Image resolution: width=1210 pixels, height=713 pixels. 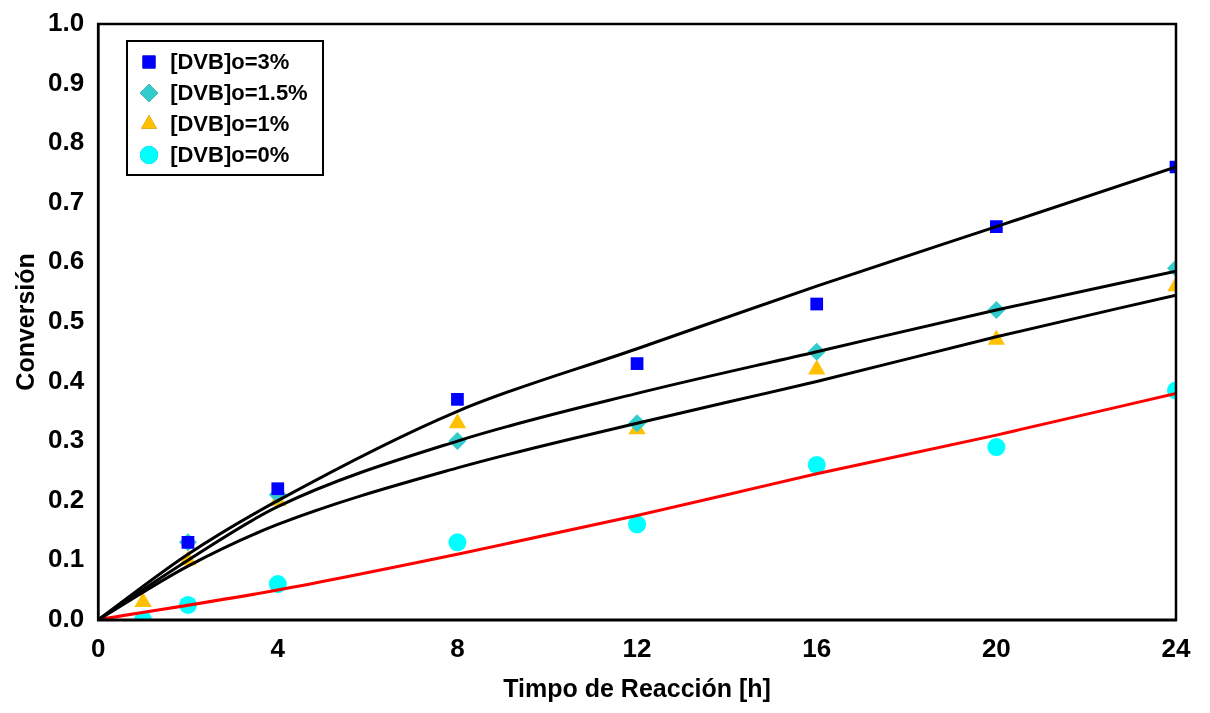 I want to click on x-tick-label: 16, so click(x=817, y=647).